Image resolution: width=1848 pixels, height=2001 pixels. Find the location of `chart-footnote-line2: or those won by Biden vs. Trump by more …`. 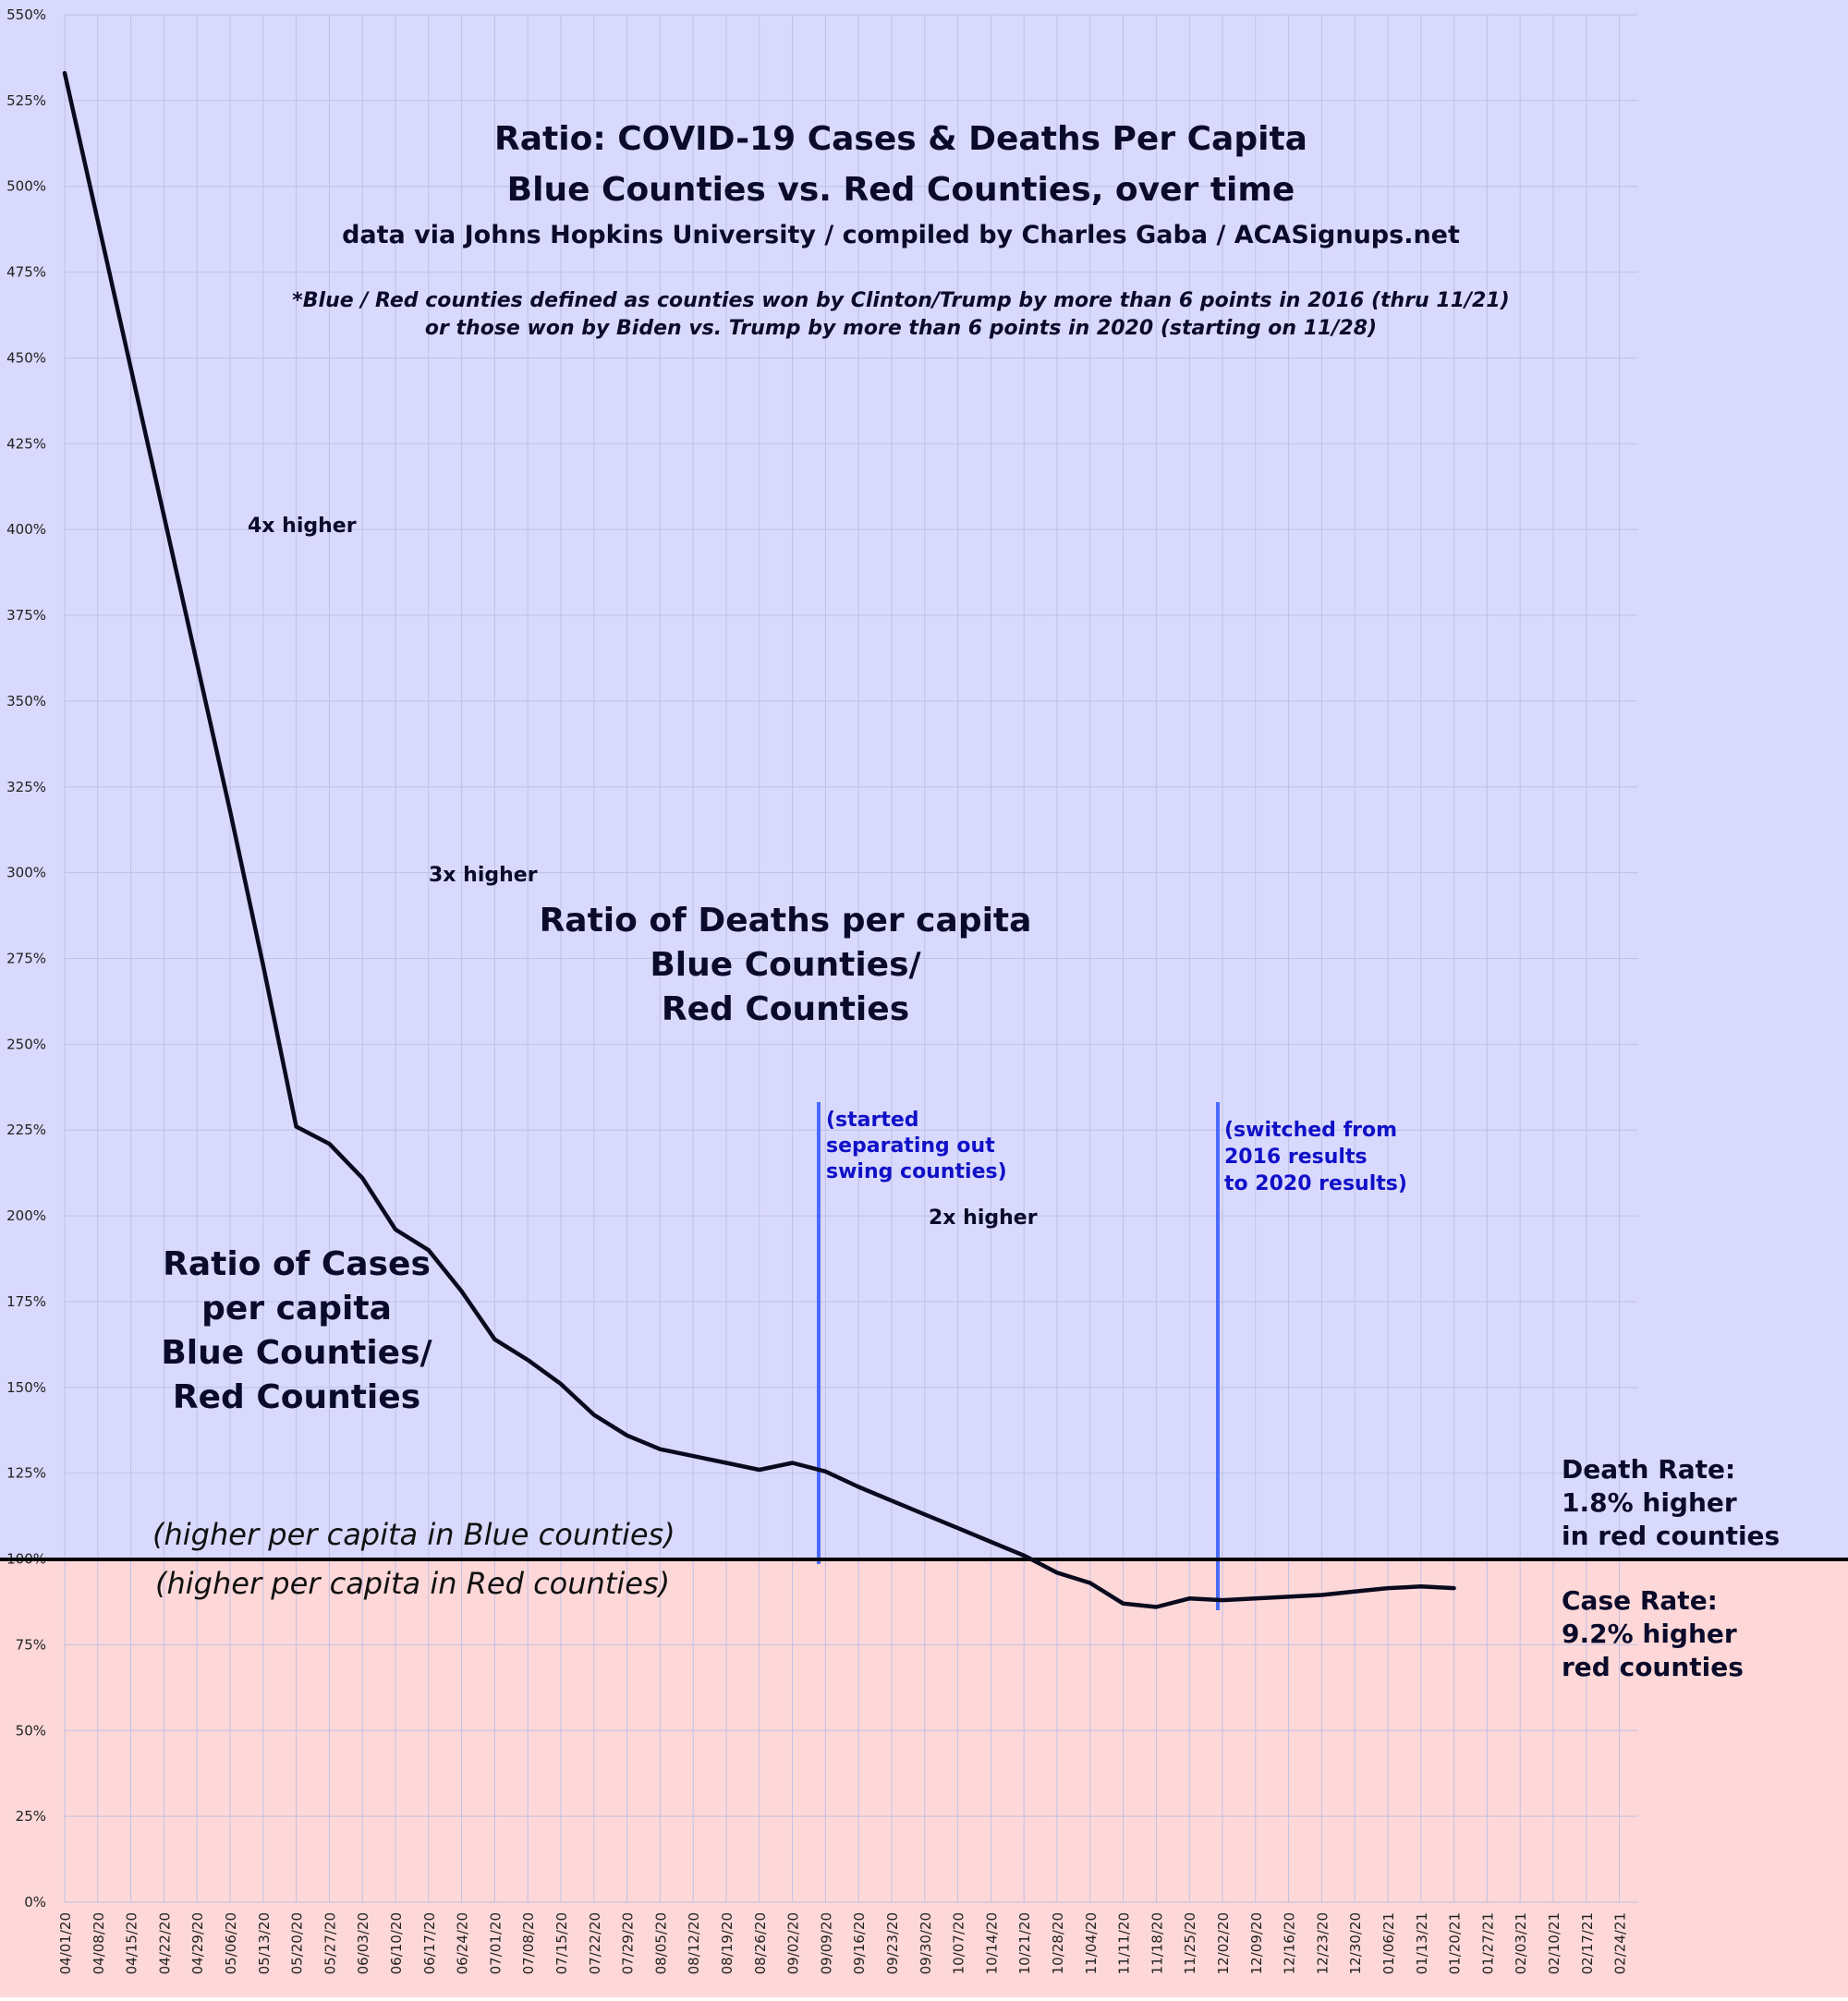

chart-footnote-line2: or those won by Biden vs. Trump by more … is located at coordinates (901, 328).